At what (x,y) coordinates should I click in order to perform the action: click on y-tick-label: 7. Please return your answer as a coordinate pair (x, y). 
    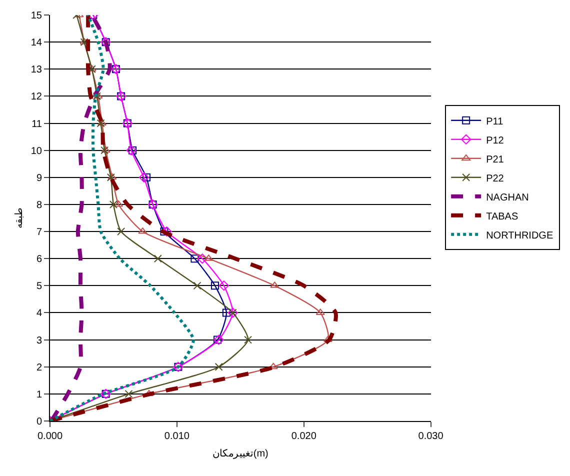
    Looking at the image, I should click on (39, 232).